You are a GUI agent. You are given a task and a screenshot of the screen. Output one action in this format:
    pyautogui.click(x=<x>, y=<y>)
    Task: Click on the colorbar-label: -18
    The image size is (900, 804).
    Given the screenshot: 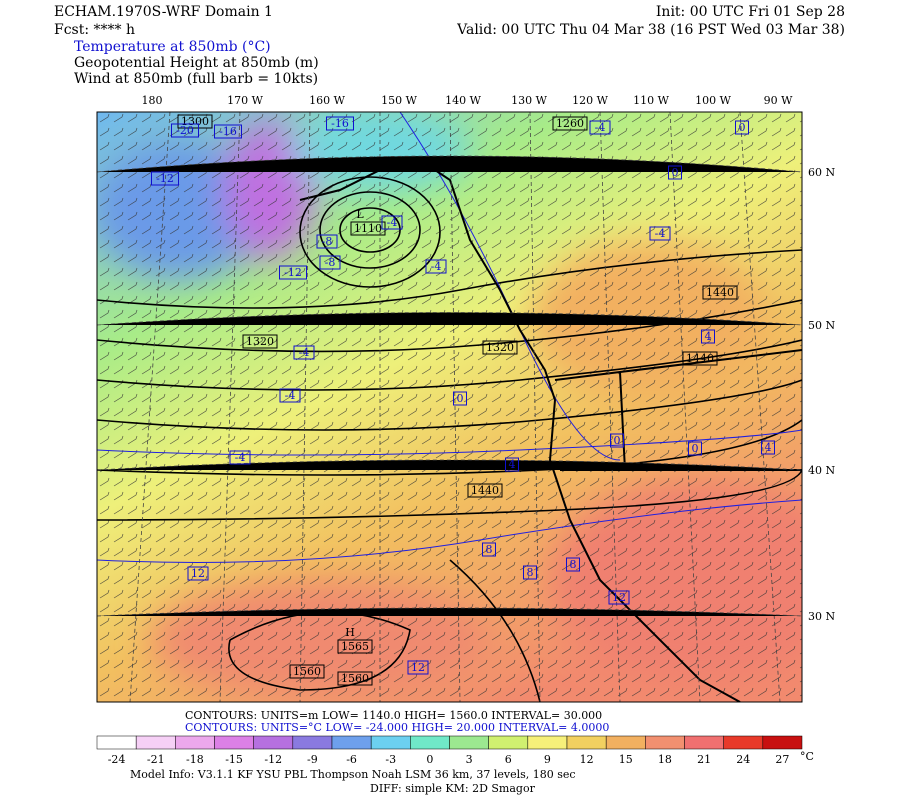 What is the action you would take?
    pyautogui.click(x=195, y=759)
    